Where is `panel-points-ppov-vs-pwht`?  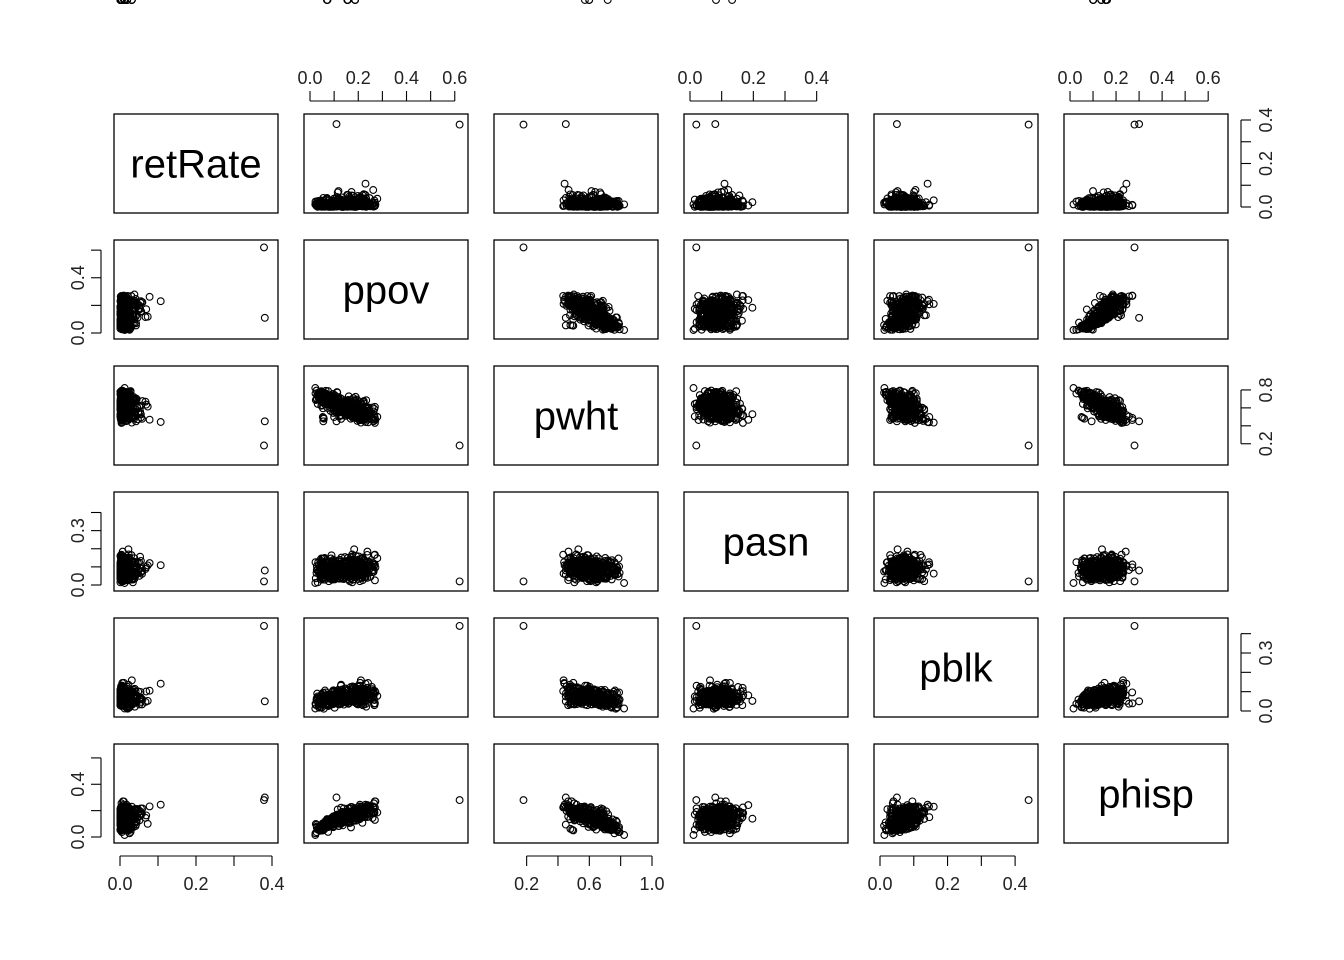
panel-points-ppov-vs-pwht is located at coordinates (574, 288).